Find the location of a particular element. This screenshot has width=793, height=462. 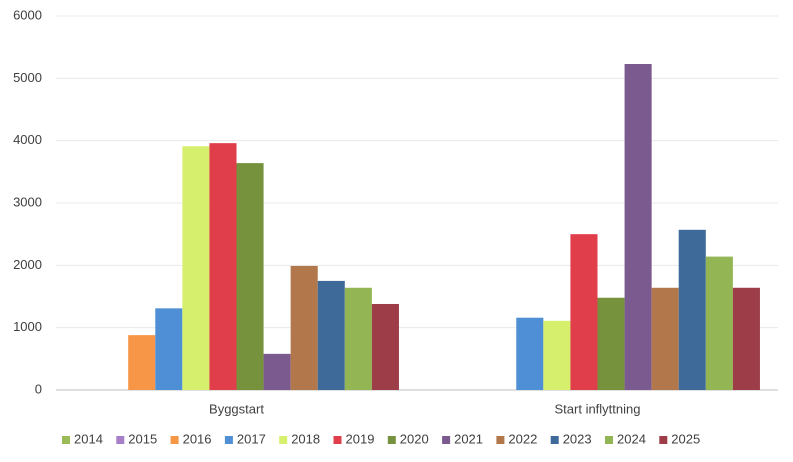

y-tick-label: 1000 is located at coordinates (27, 326).